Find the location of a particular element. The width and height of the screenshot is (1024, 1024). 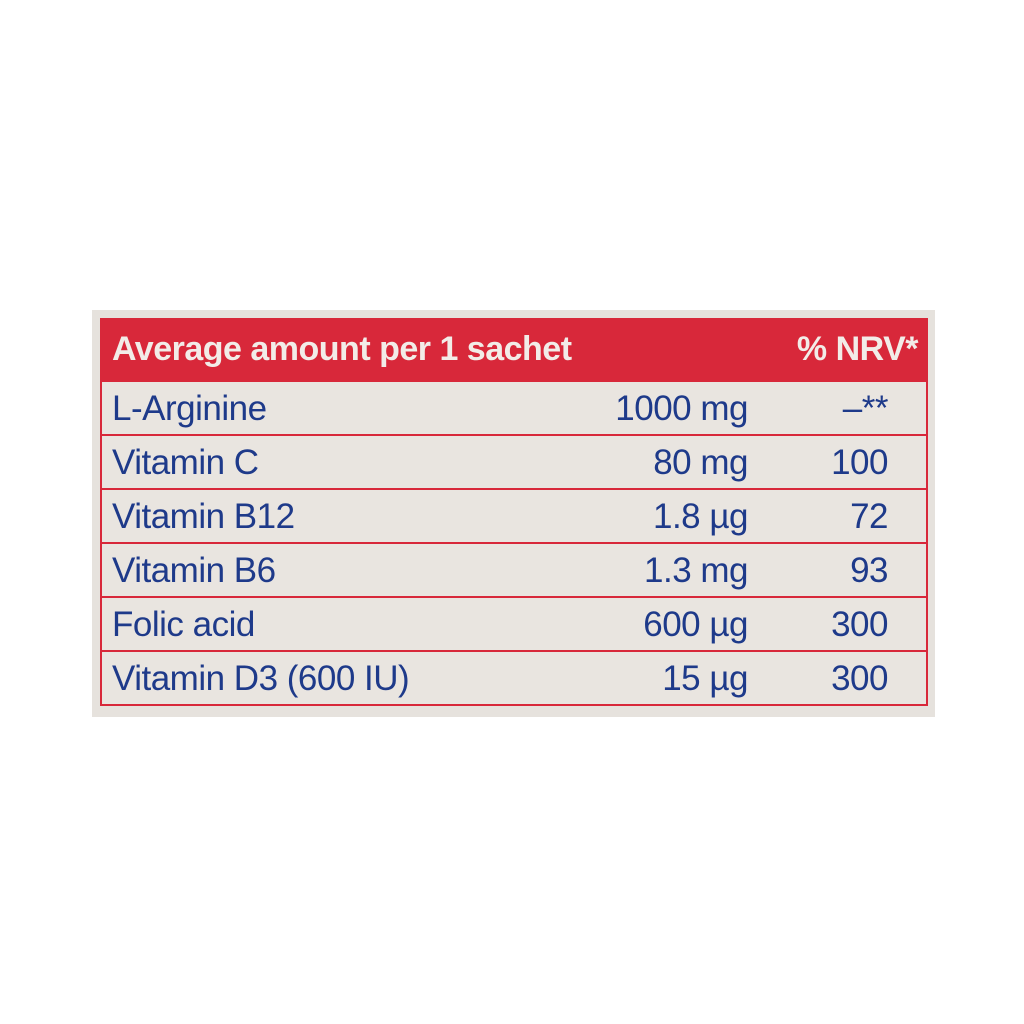

nutrient-amount: 1.8 µg is located at coordinates (700, 516).